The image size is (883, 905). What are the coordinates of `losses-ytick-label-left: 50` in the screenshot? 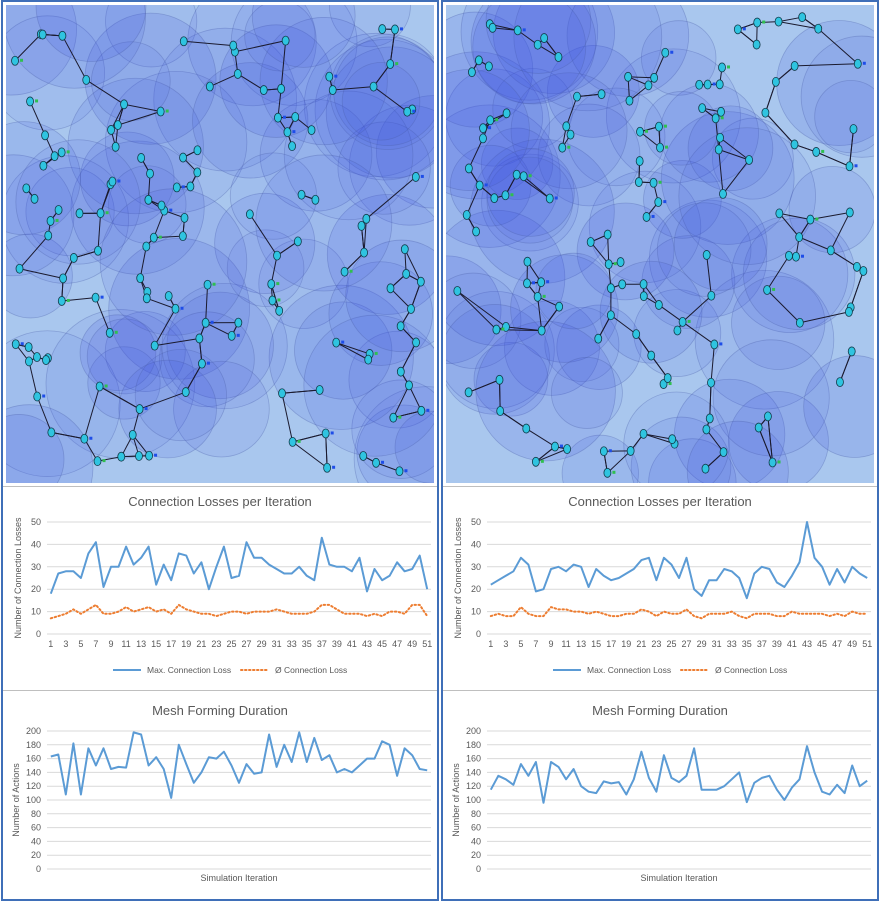 It's located at (36, 522).